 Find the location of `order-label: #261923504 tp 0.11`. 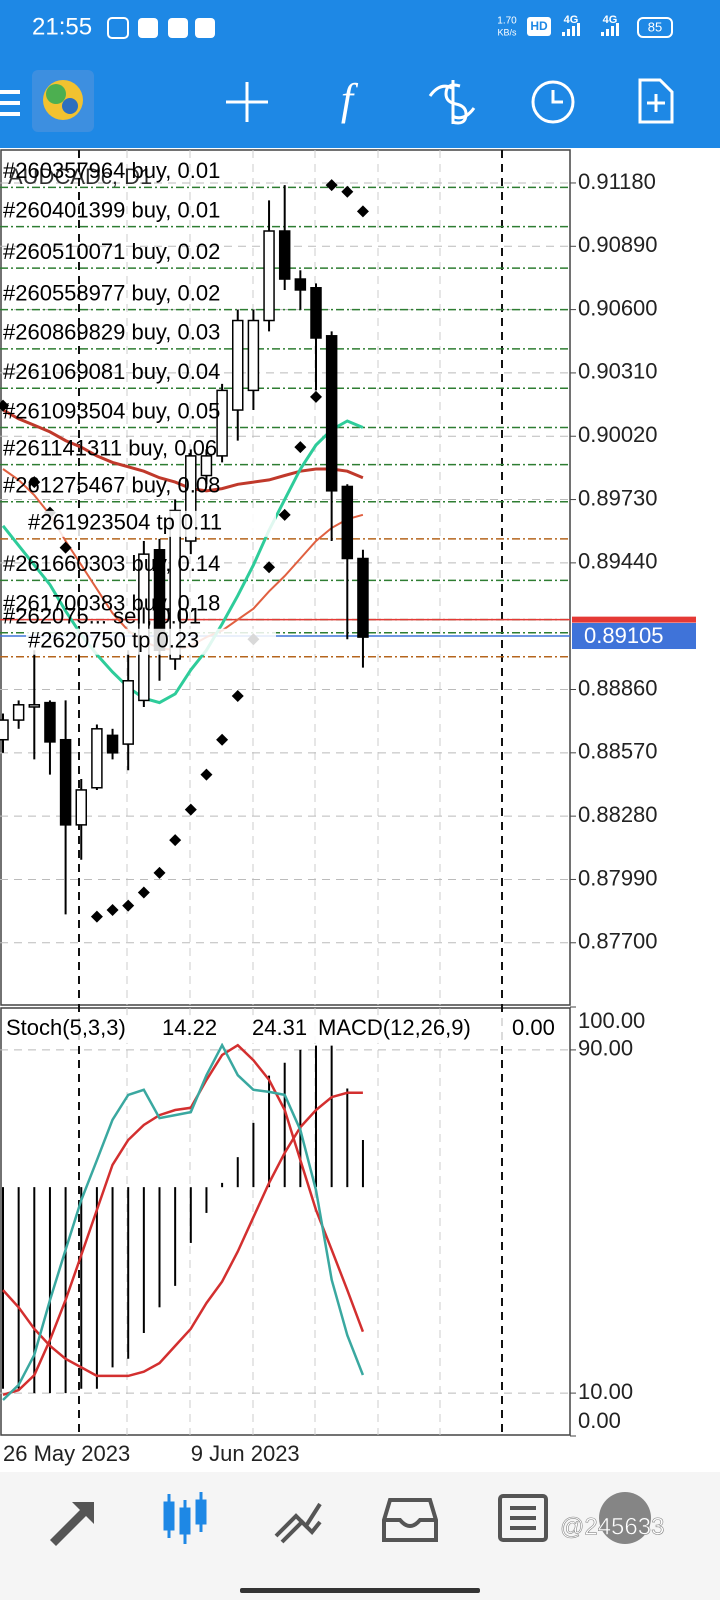

order-label: #261923504 tp 0.11 is located at coordinates (125, 522).